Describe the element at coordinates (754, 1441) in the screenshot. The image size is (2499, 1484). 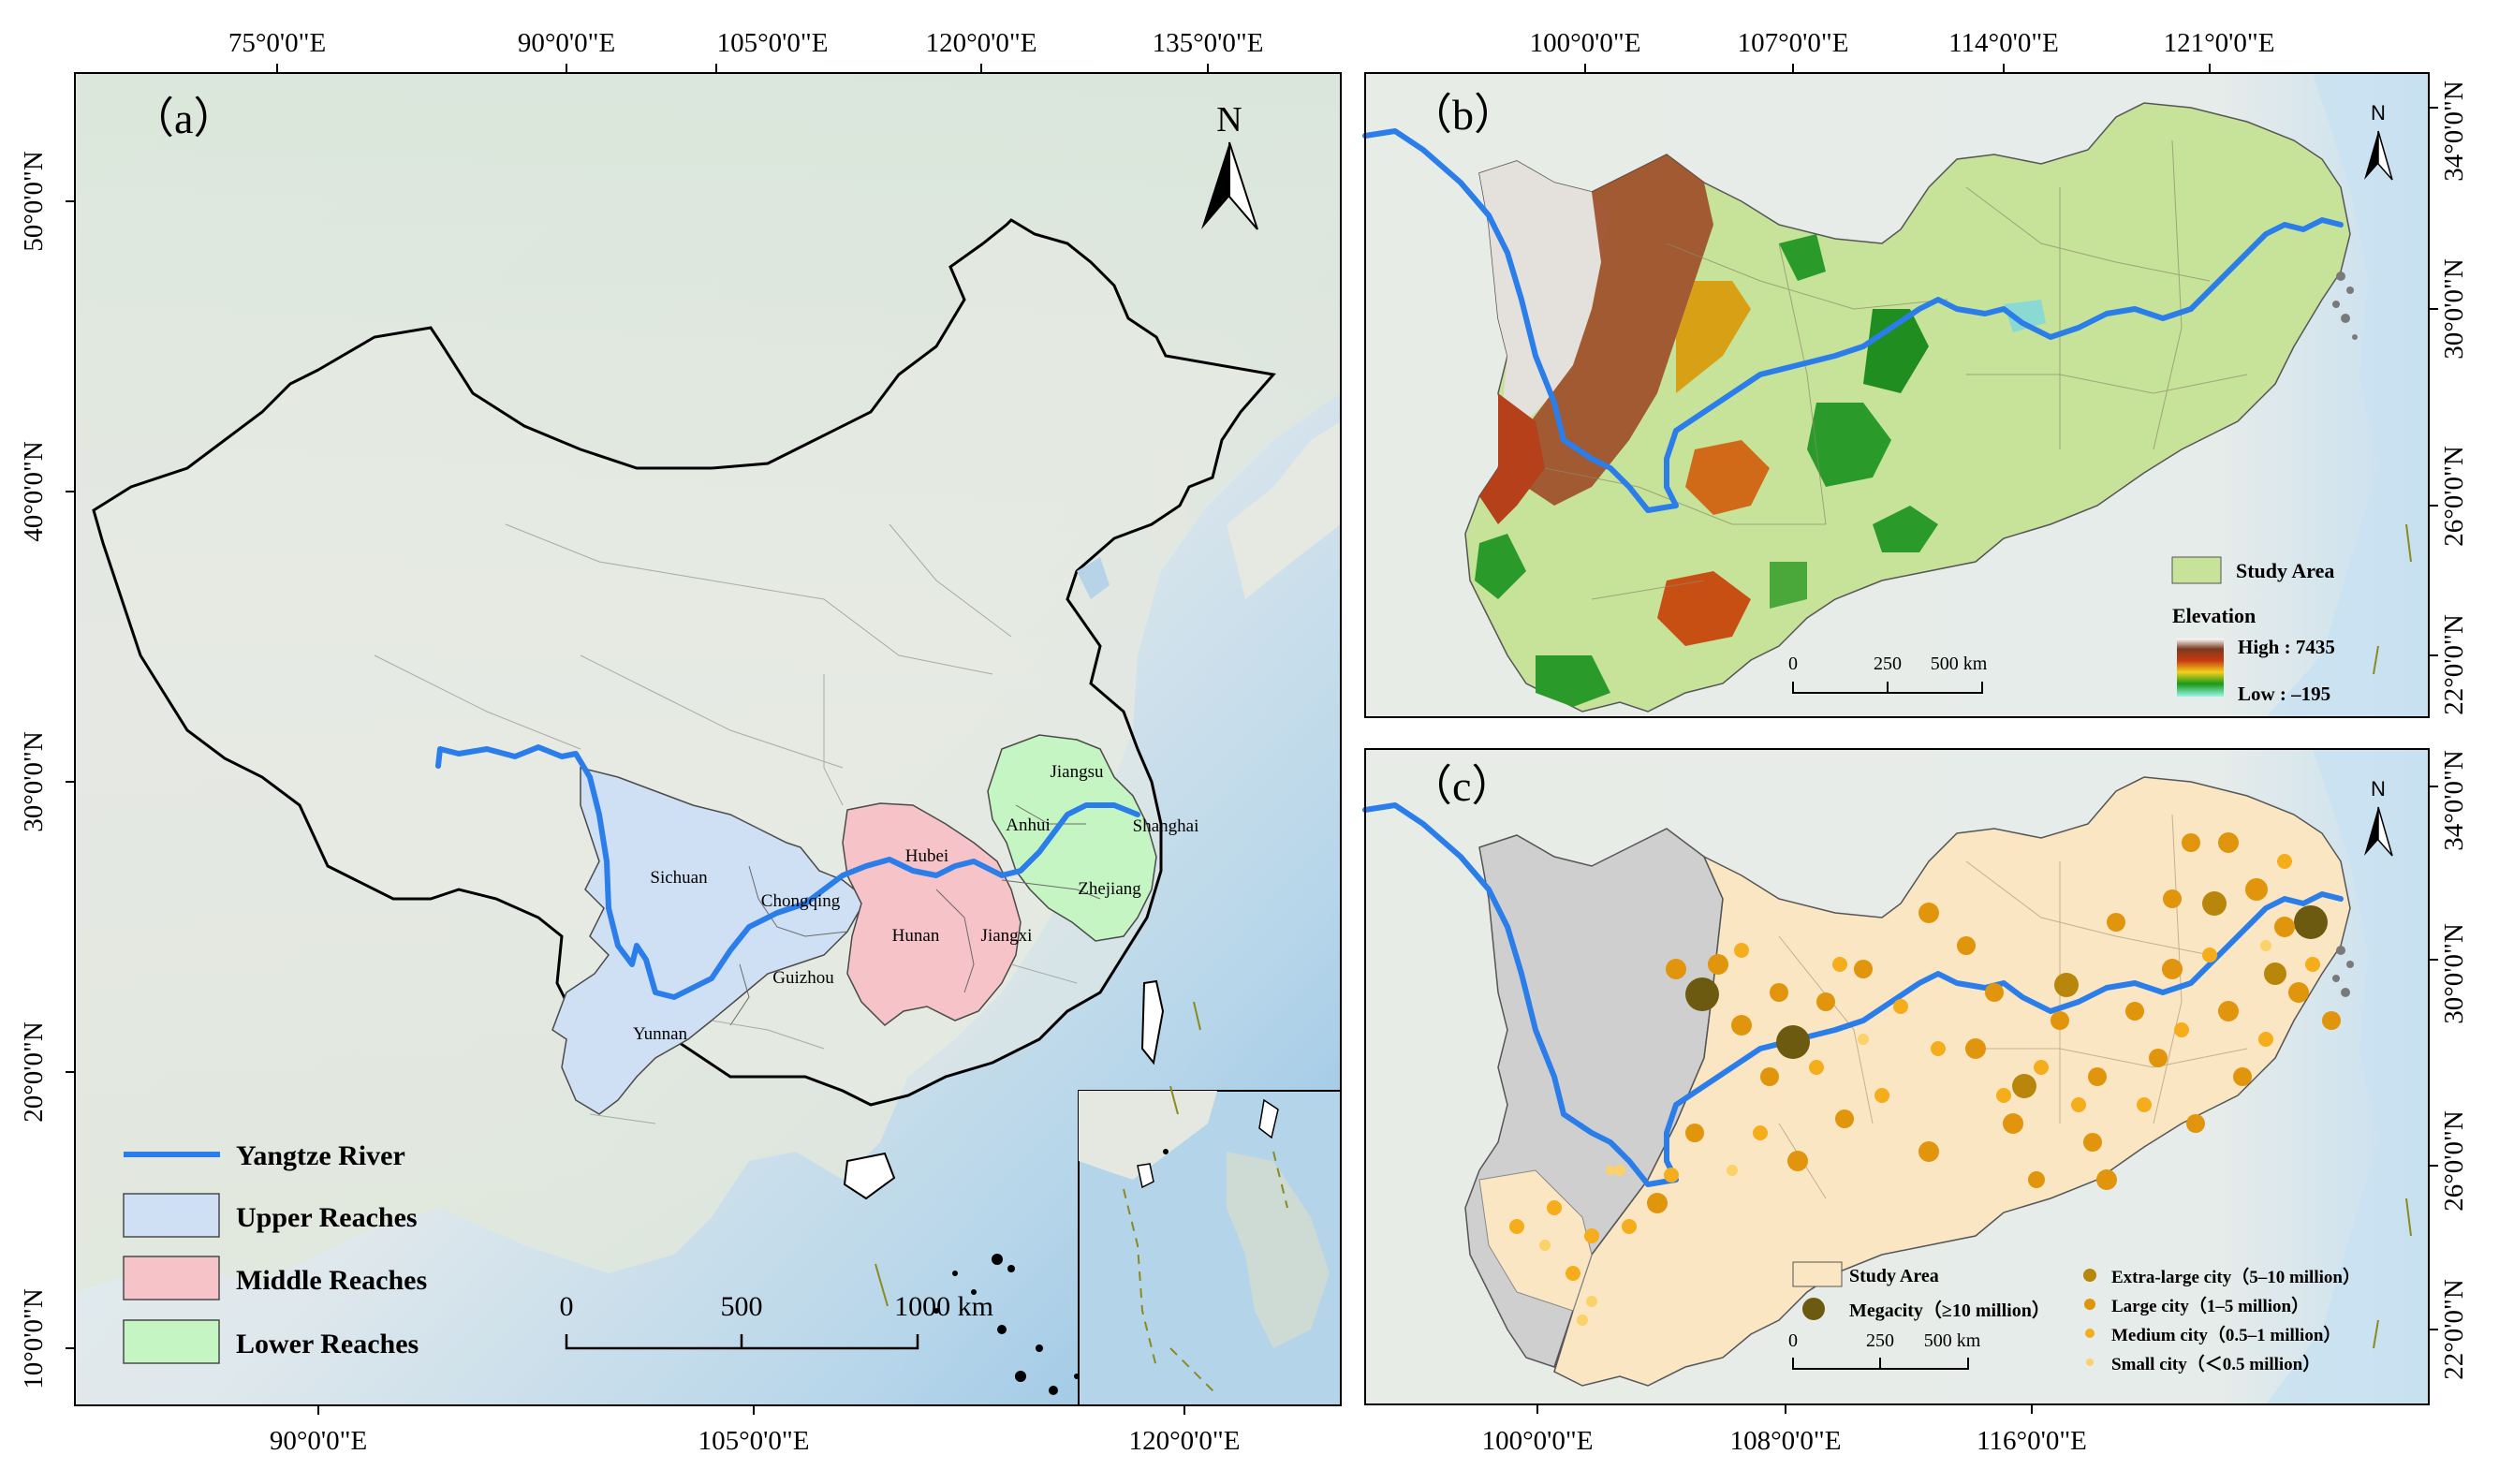
I see `panel-a-bottom-tick-2: 105°0'0"E` at that location.